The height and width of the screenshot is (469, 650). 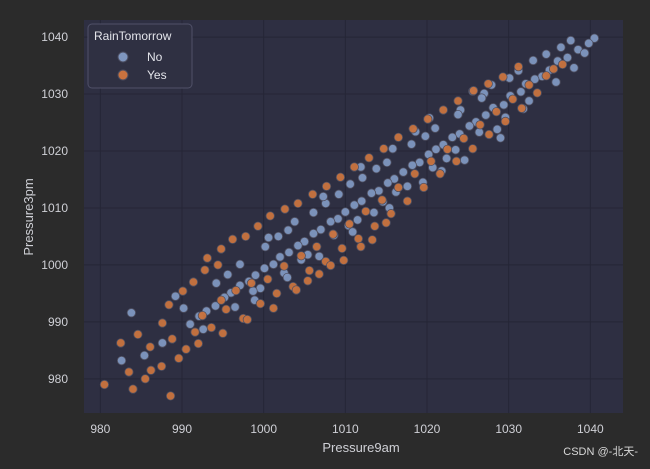 I want to click on legend: RainTomorrow No Yes, so click(x=140, y=56).